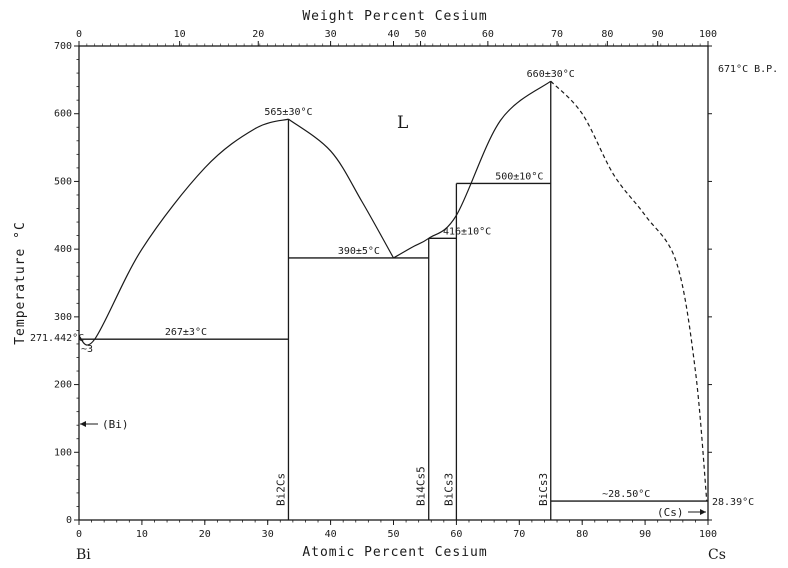 This screenshot has height=568, width=788. I want to click on liquidus-bi-side, so click(183, 232).